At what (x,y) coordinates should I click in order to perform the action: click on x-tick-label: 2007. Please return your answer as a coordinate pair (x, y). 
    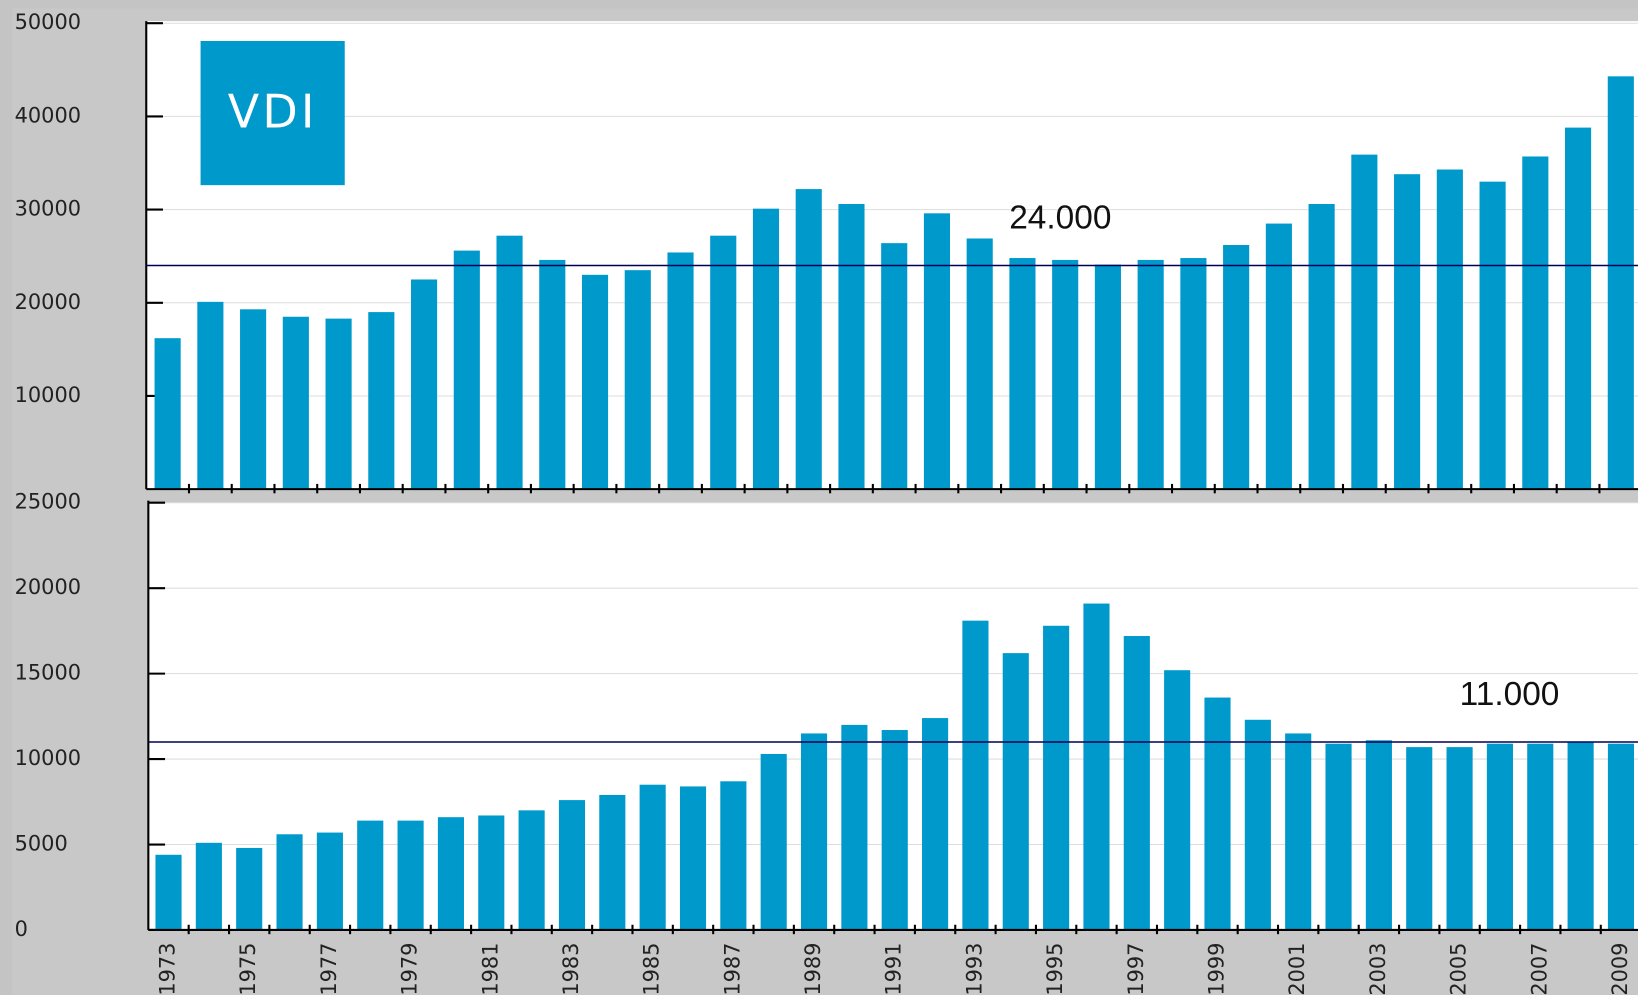
    Looking at the image, I should click on (1539, 969).